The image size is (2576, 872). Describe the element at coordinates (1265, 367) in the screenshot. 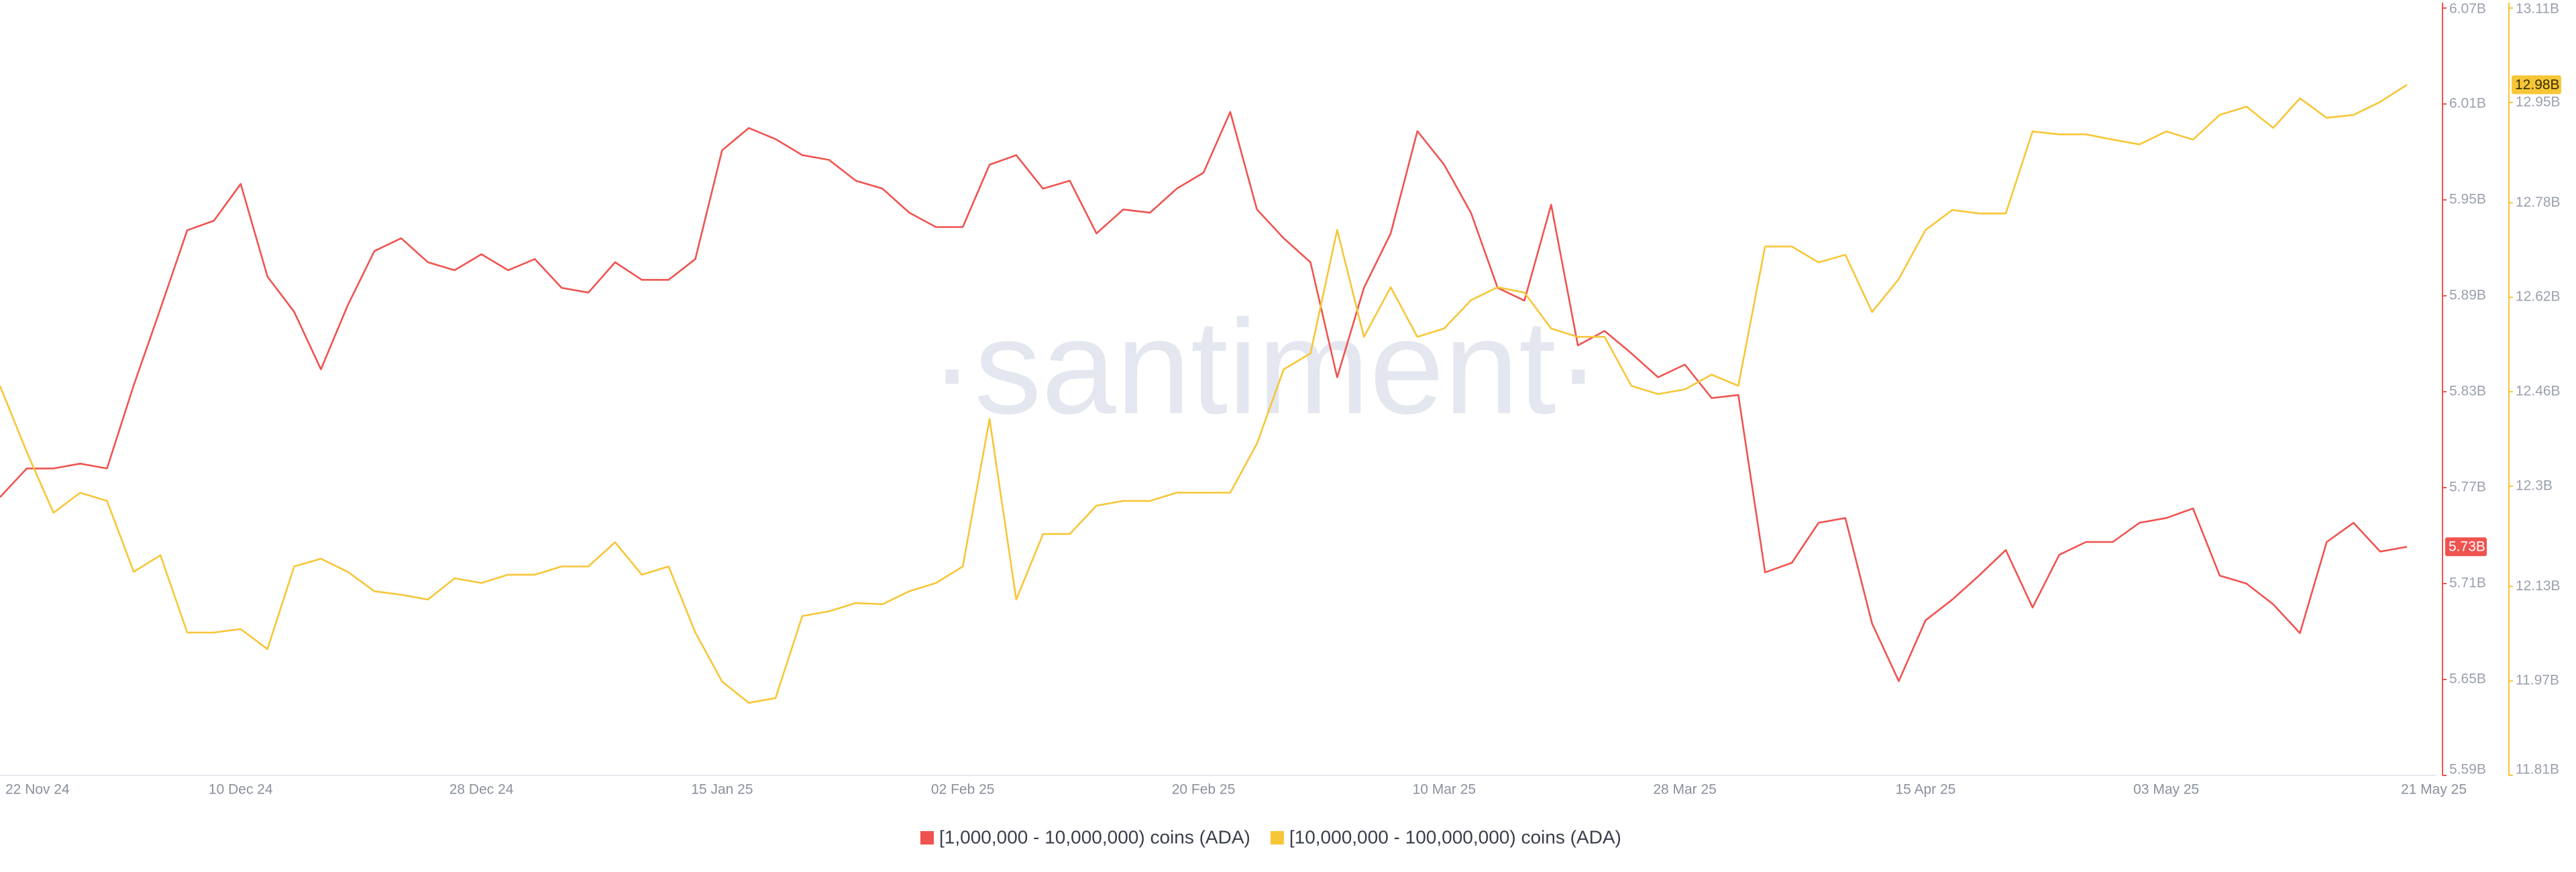

I see `watermark: ·santiment·` at that location.